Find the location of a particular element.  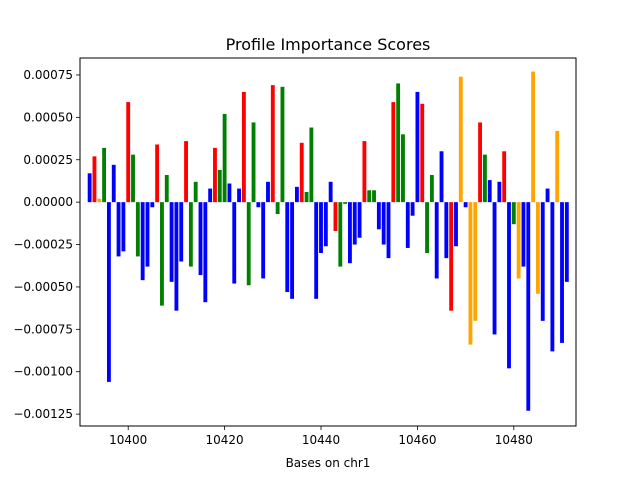

y-tick-label: −0.00050 is located at coordinates (43, 287).